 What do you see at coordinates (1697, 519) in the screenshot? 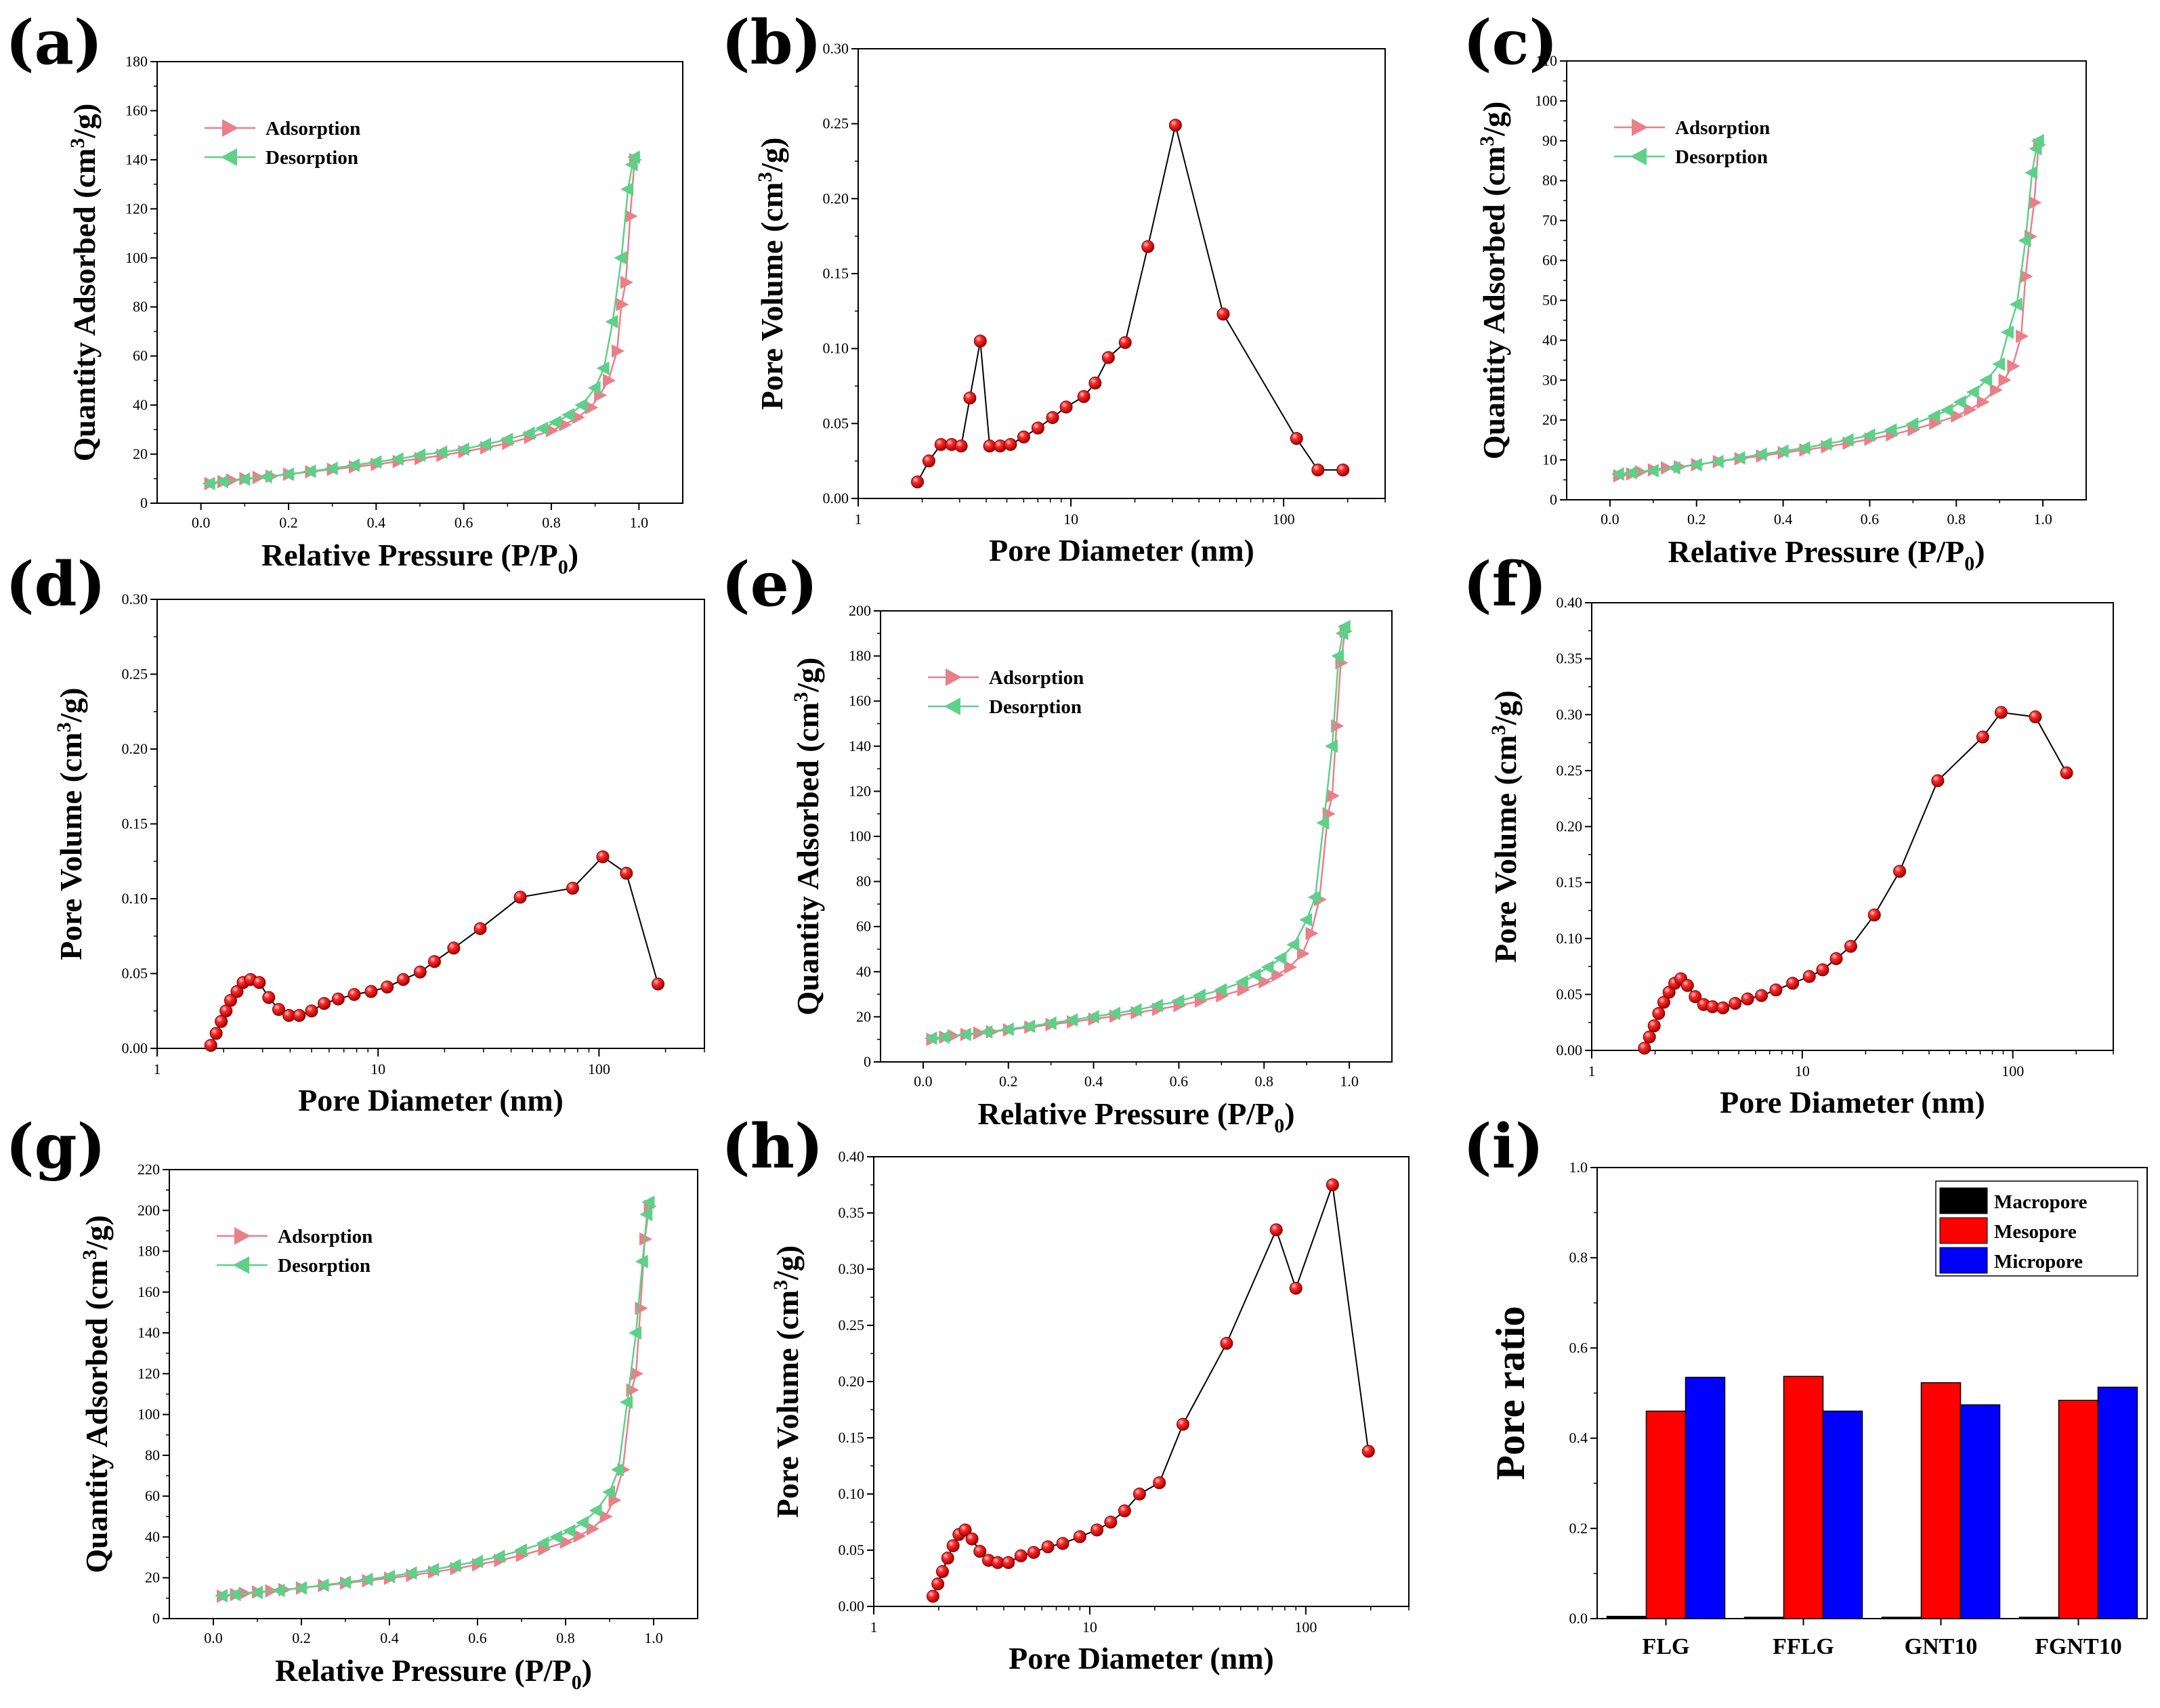
I see `x-tick-label: 0.2` at bounding box center [1697, 519].